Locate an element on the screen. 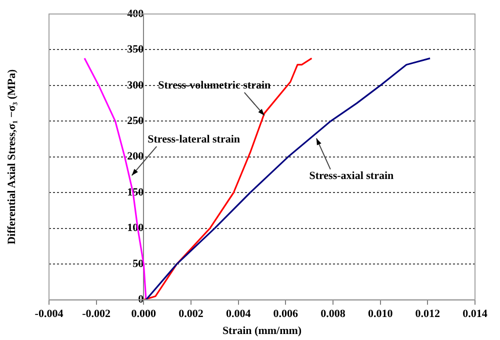 Image resolution: width=500 pixels, height=340 pixels. x-tick-label: -0.002 is located at coordinates (97, 314).